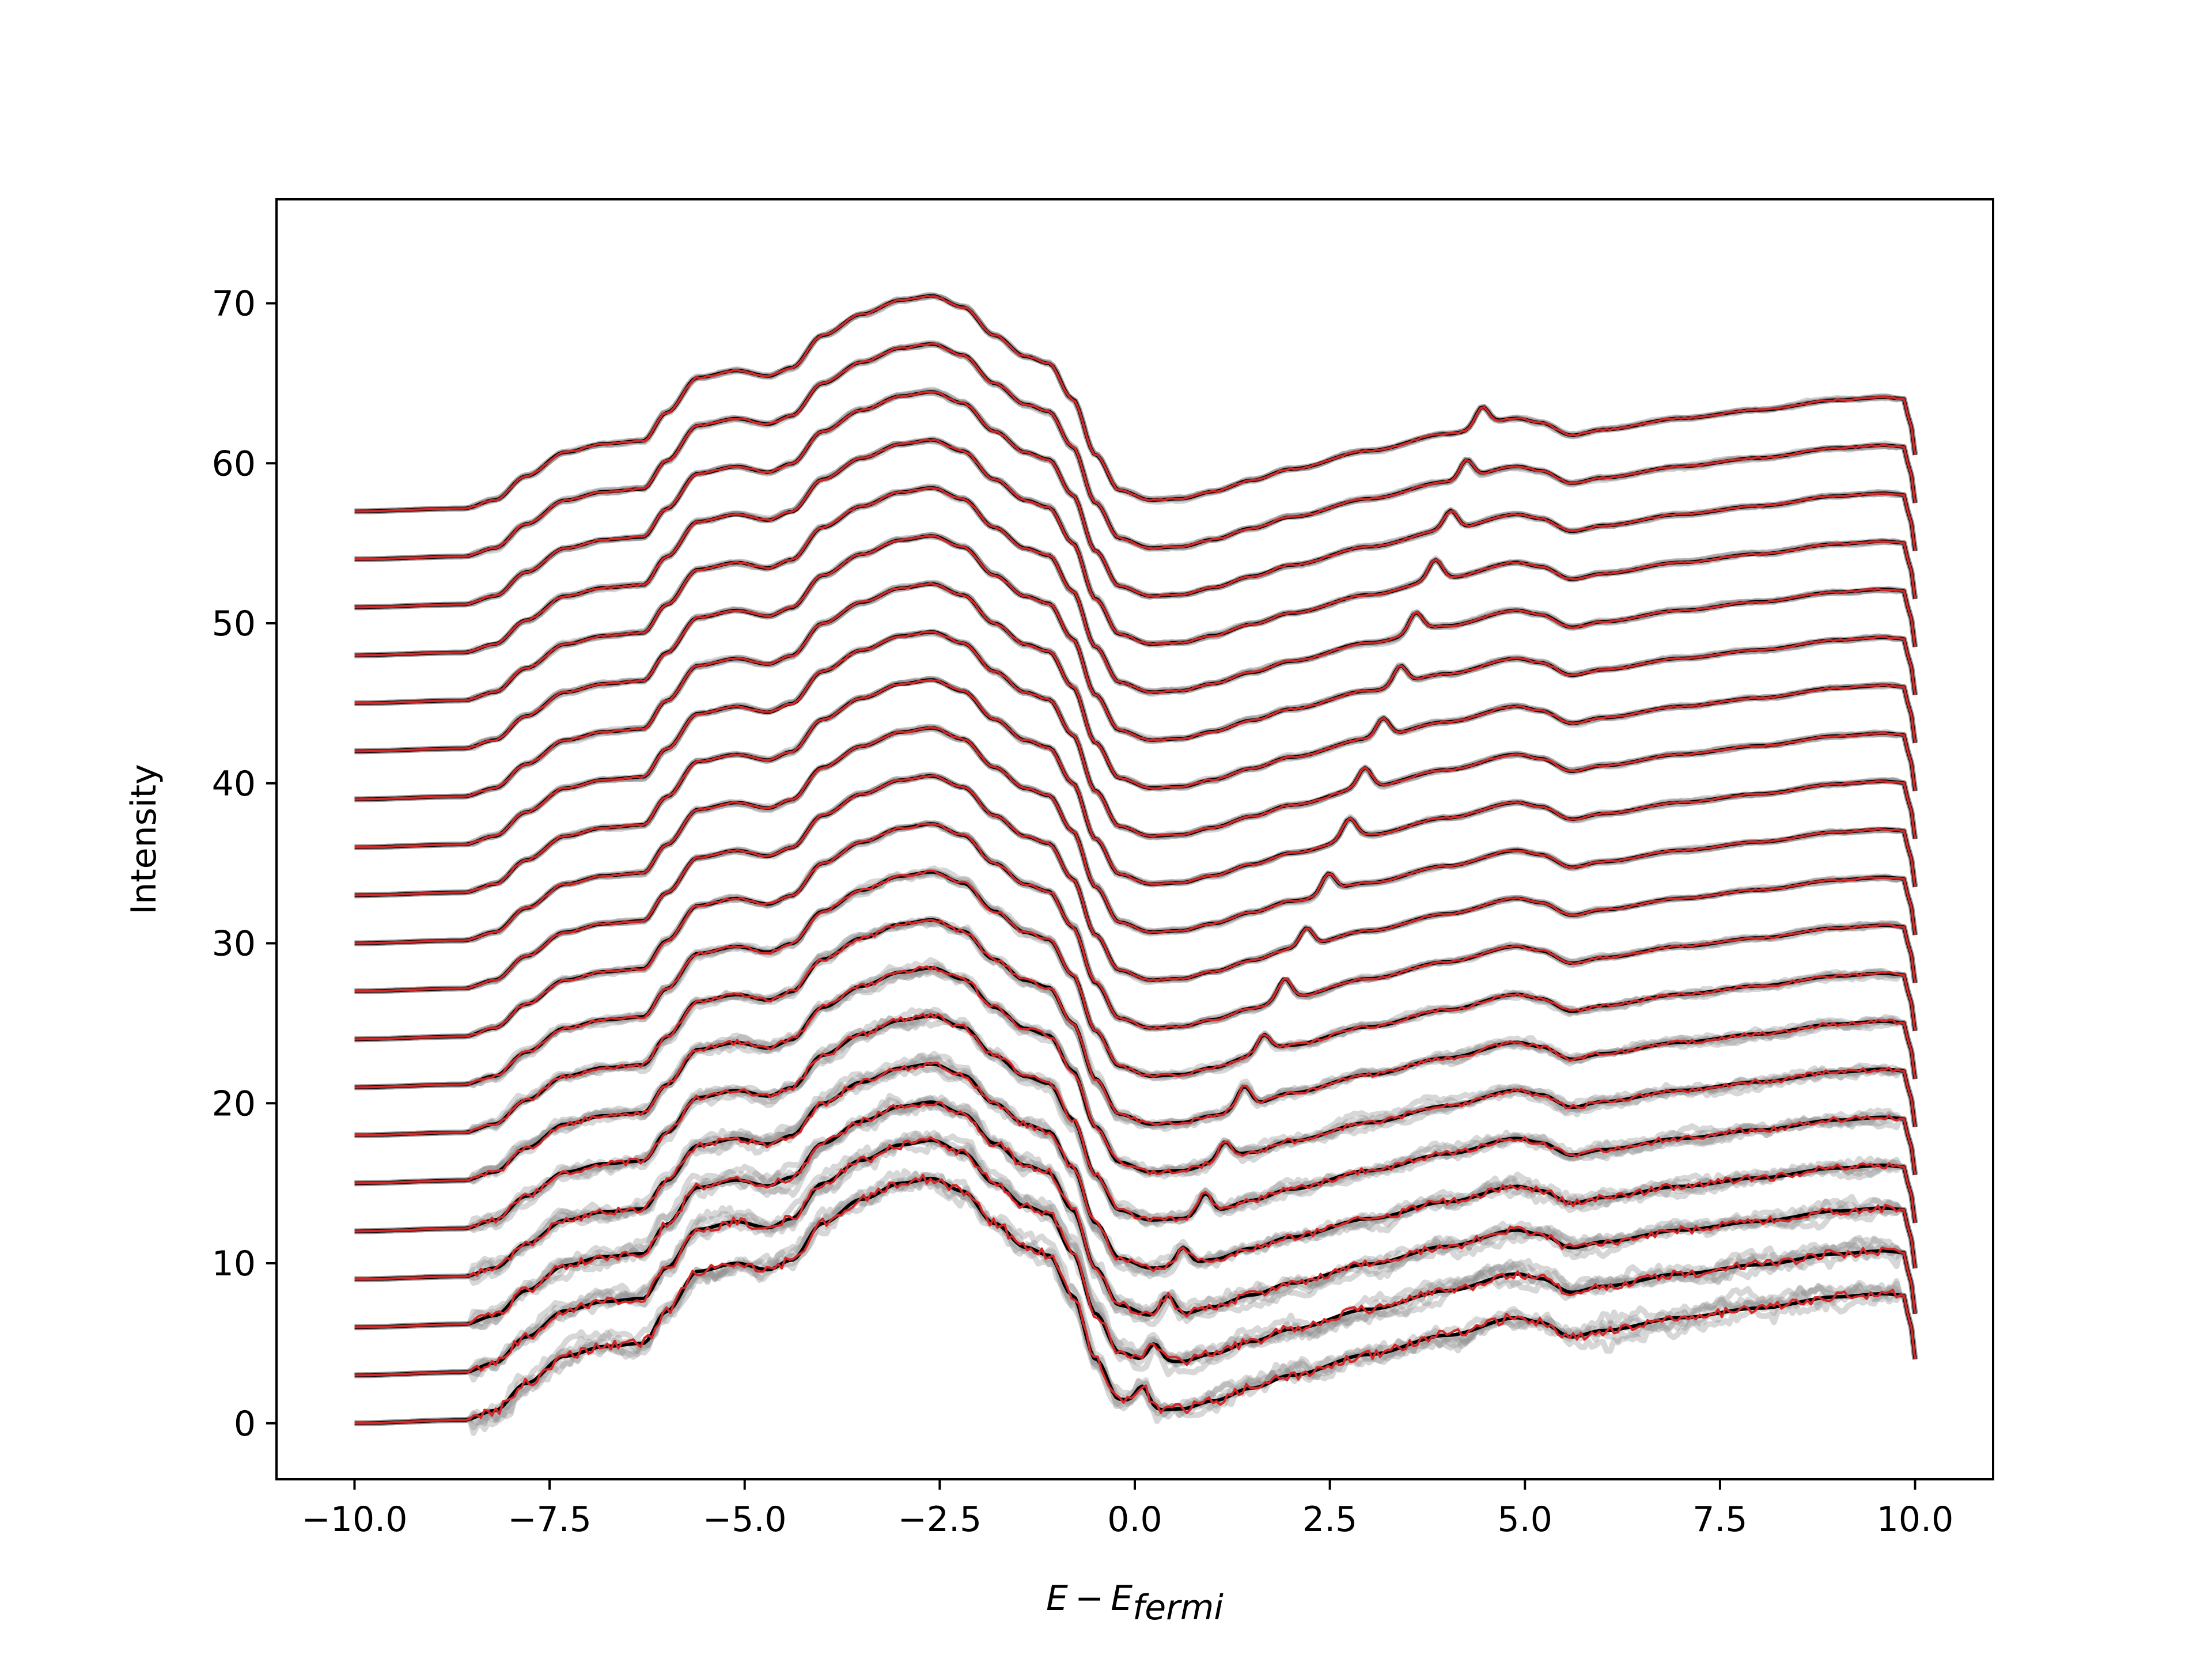 The image size is (2212, 1659). I want to click on x-axis-label-minus: −, so click(1089, 1598).